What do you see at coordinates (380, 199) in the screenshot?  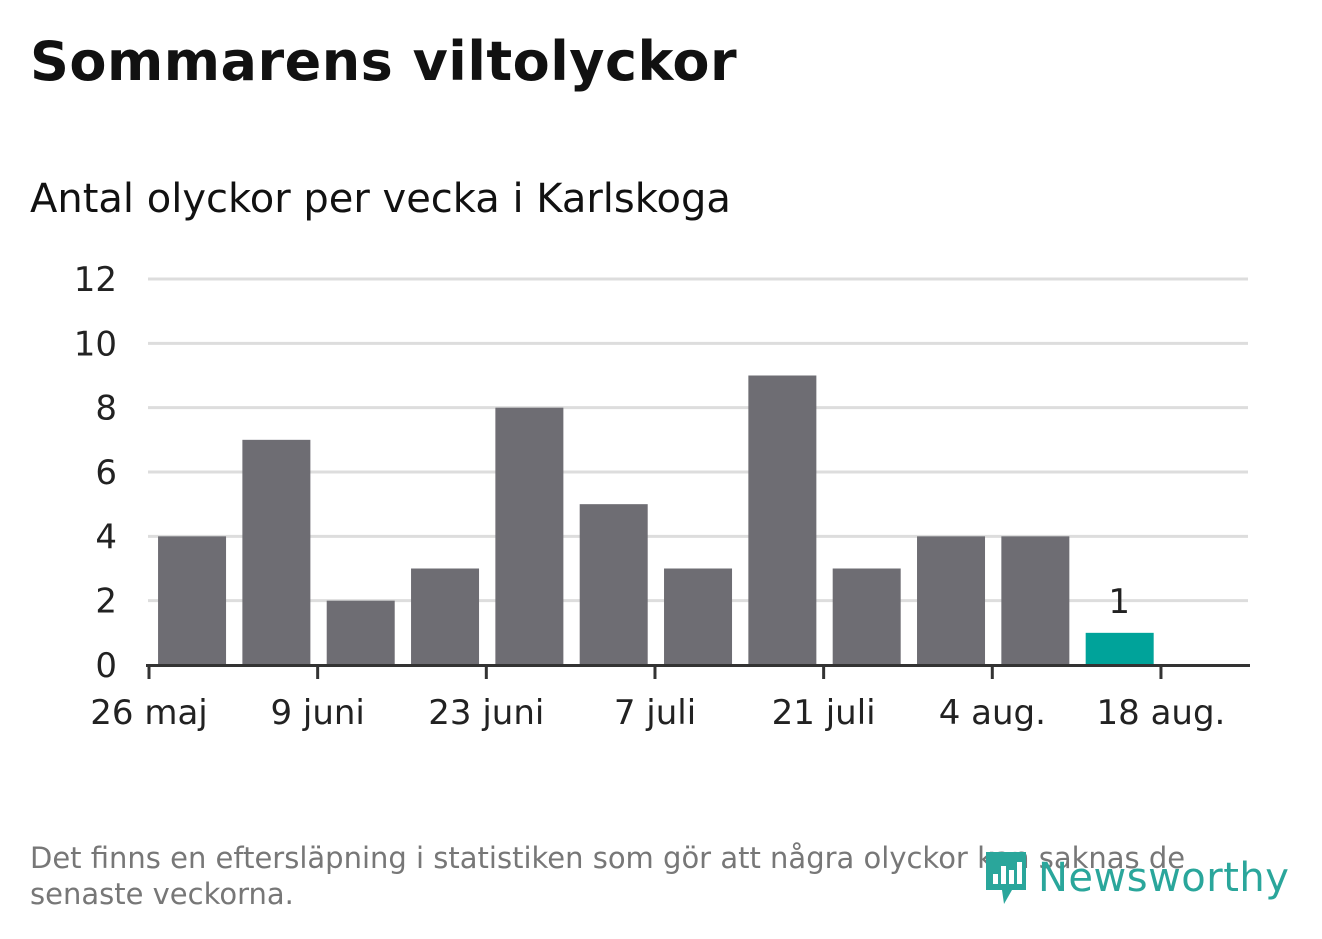 I see `chart-subtitle: Antal olyckor per vecka i Karlskoga` at bounding box center [380, 199].